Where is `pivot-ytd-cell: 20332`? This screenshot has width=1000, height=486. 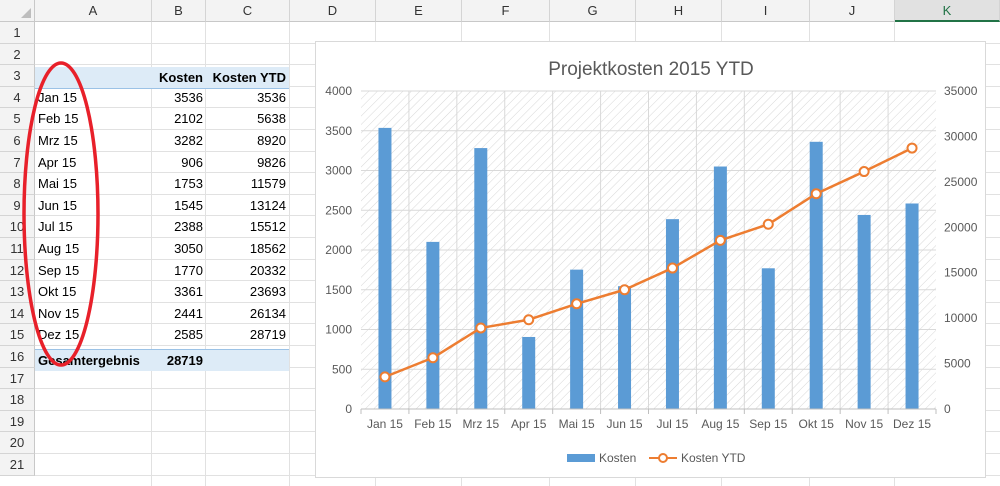
pivot-ytd-cell: 20332 is located at coordinates (267, 270).